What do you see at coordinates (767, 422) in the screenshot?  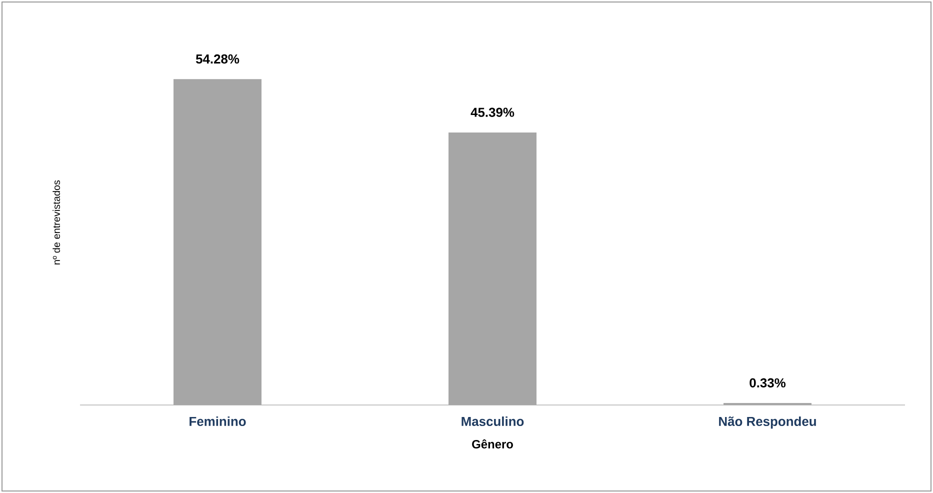 I see `x-tick-label: Não Respondeu` at bounding box center [767, 422].